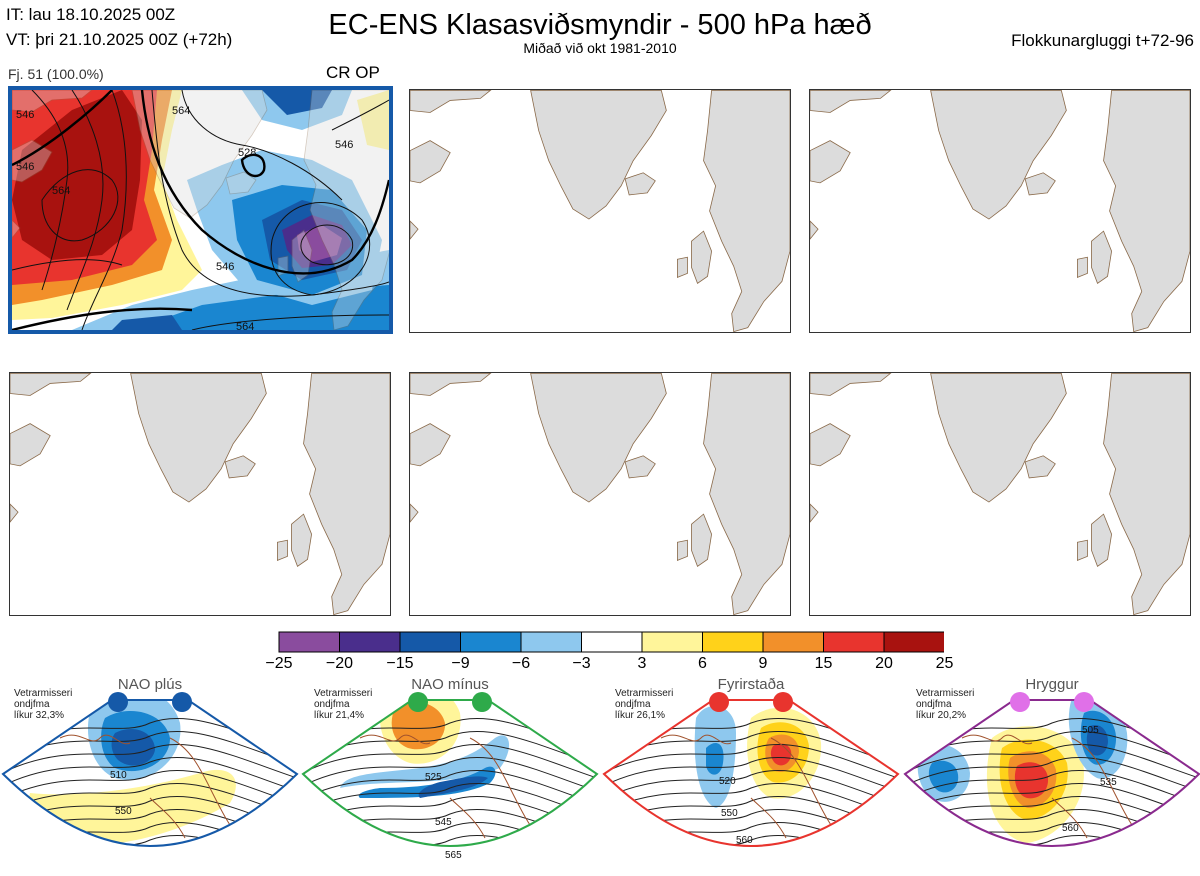  Describe the element at coordinates (150, 684) in the screenshot. I see `regime-title: NAO plús` at that location.